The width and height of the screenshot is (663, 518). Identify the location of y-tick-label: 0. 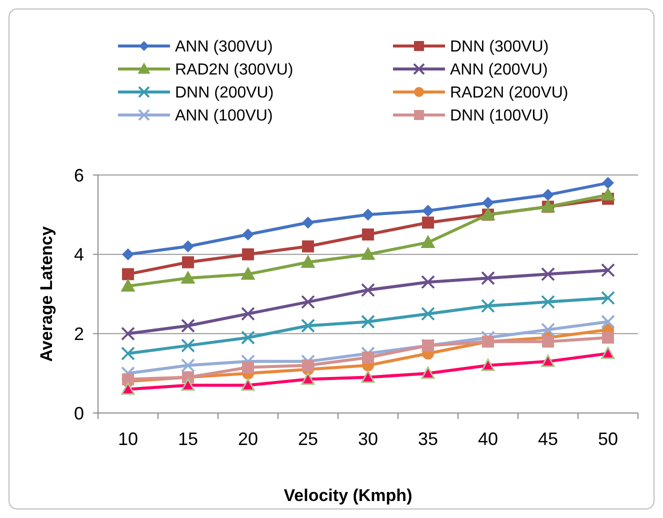
(79, 413).